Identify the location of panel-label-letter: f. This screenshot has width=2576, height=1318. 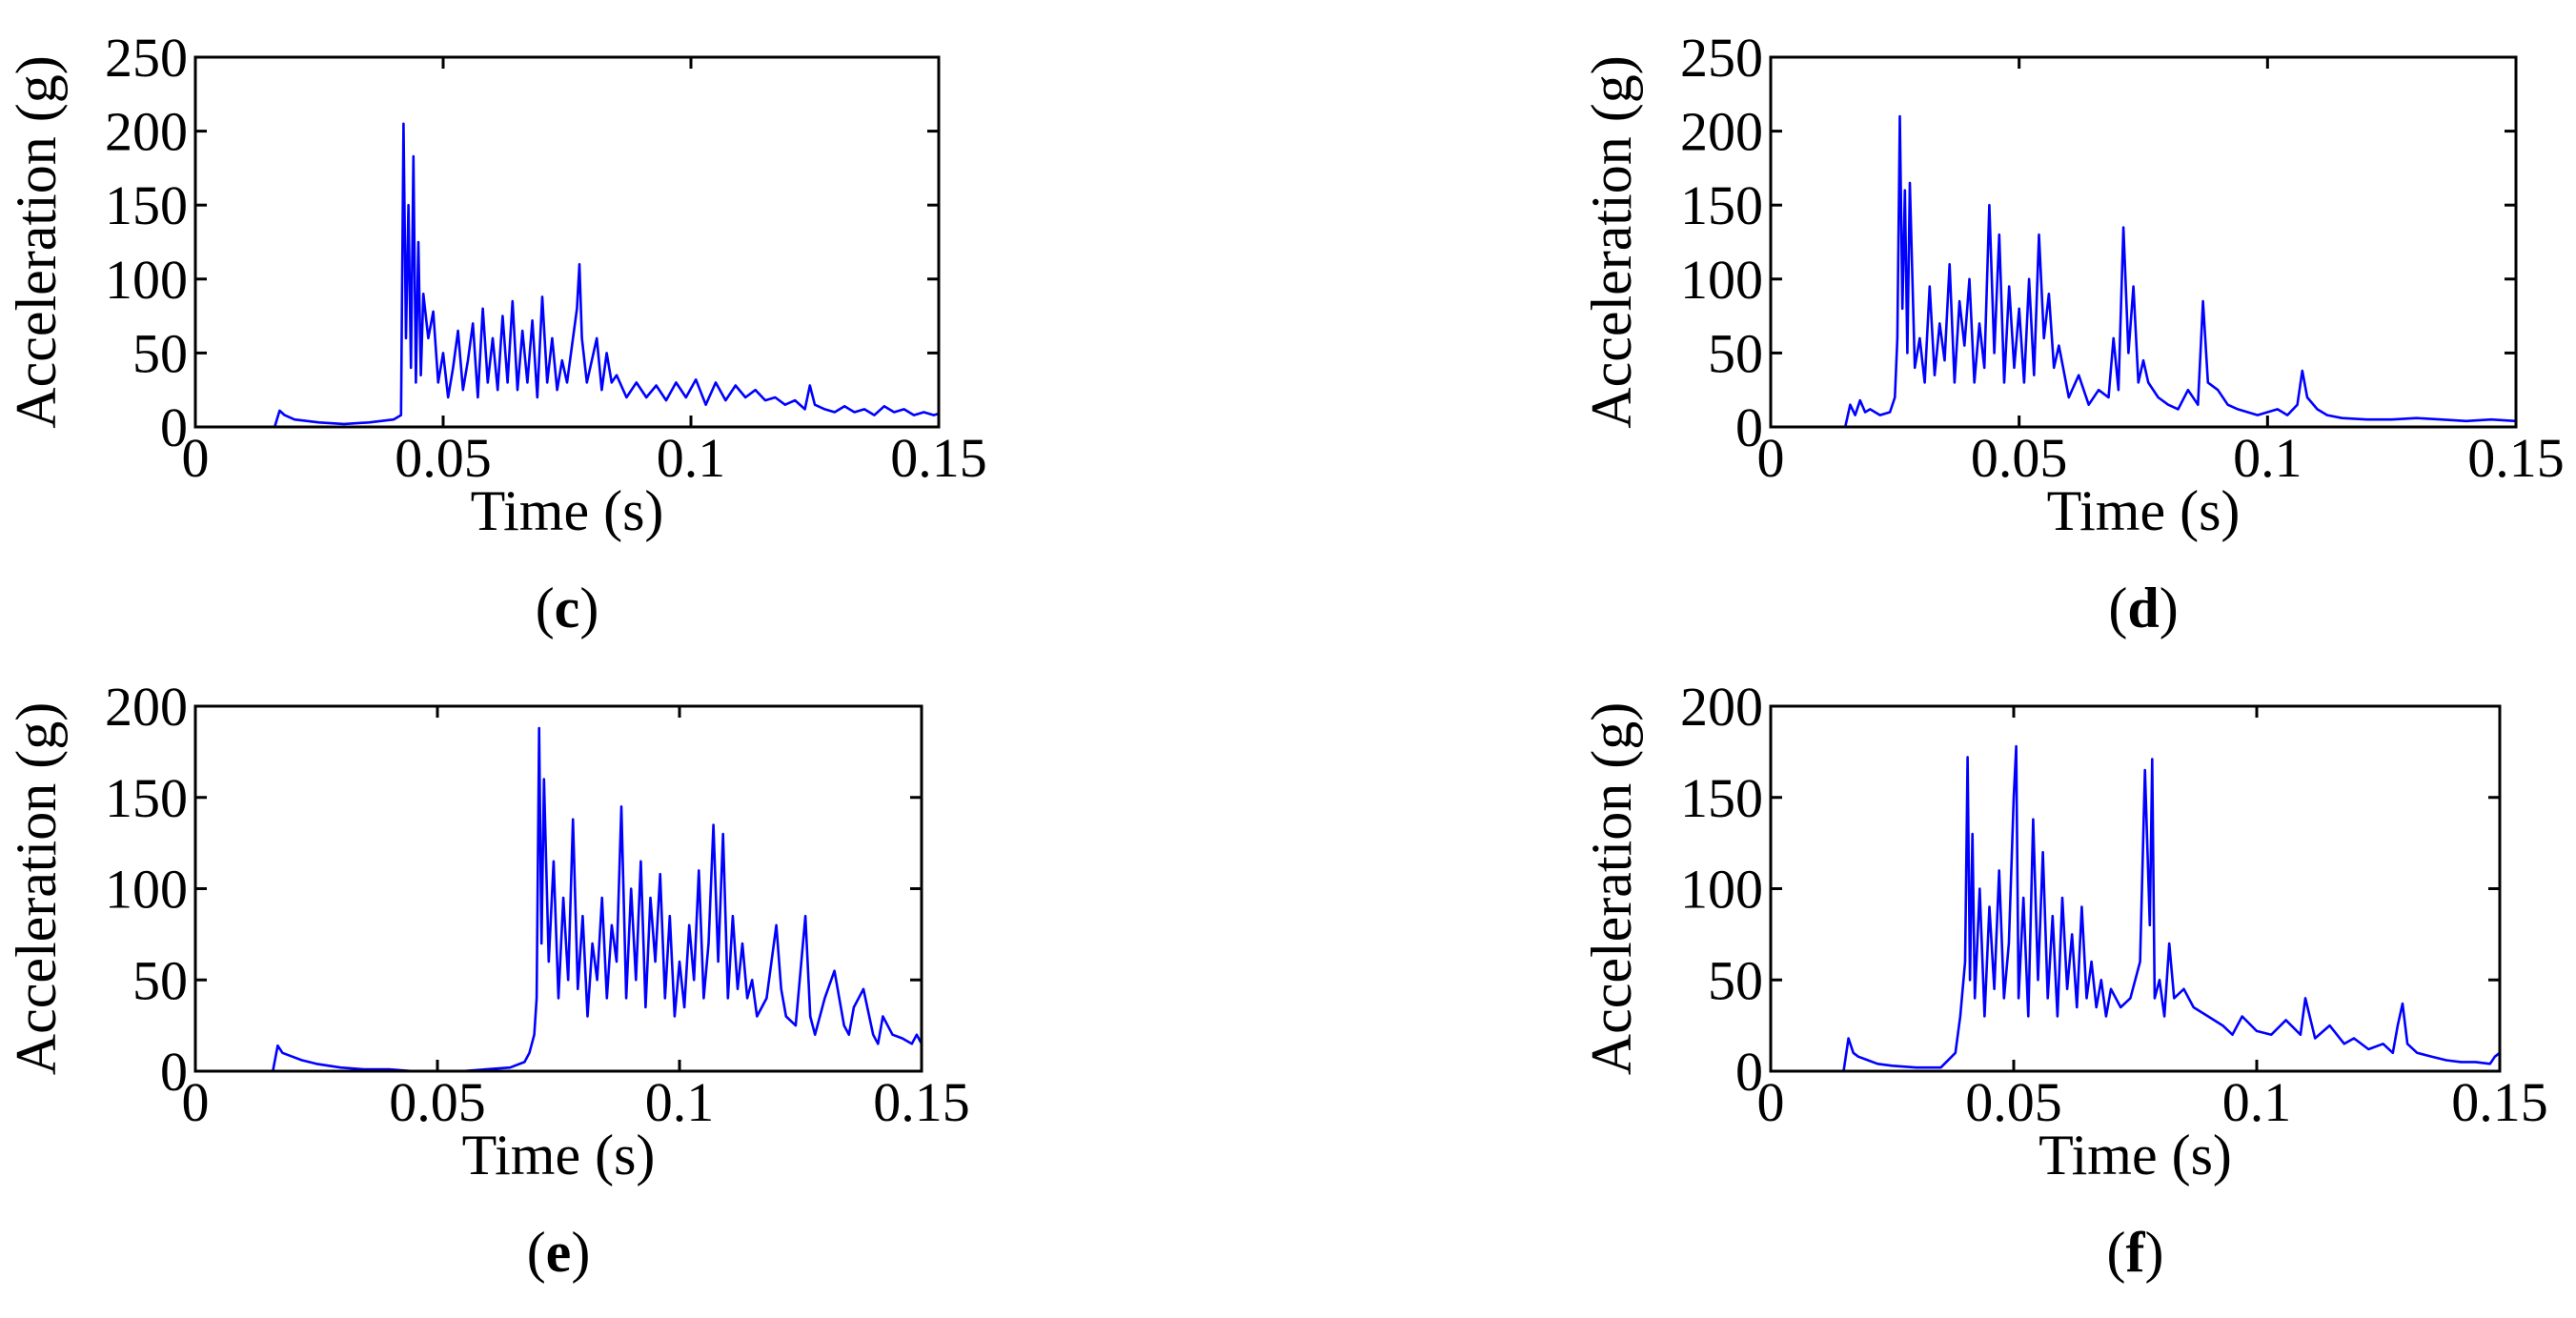
(2136, 1252).